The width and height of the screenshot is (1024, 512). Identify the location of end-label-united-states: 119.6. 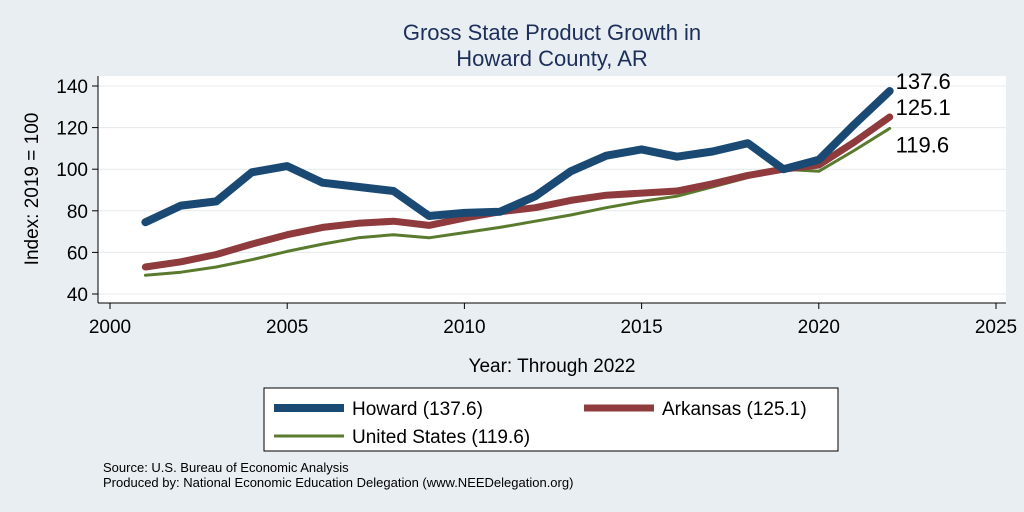
(922, 144).